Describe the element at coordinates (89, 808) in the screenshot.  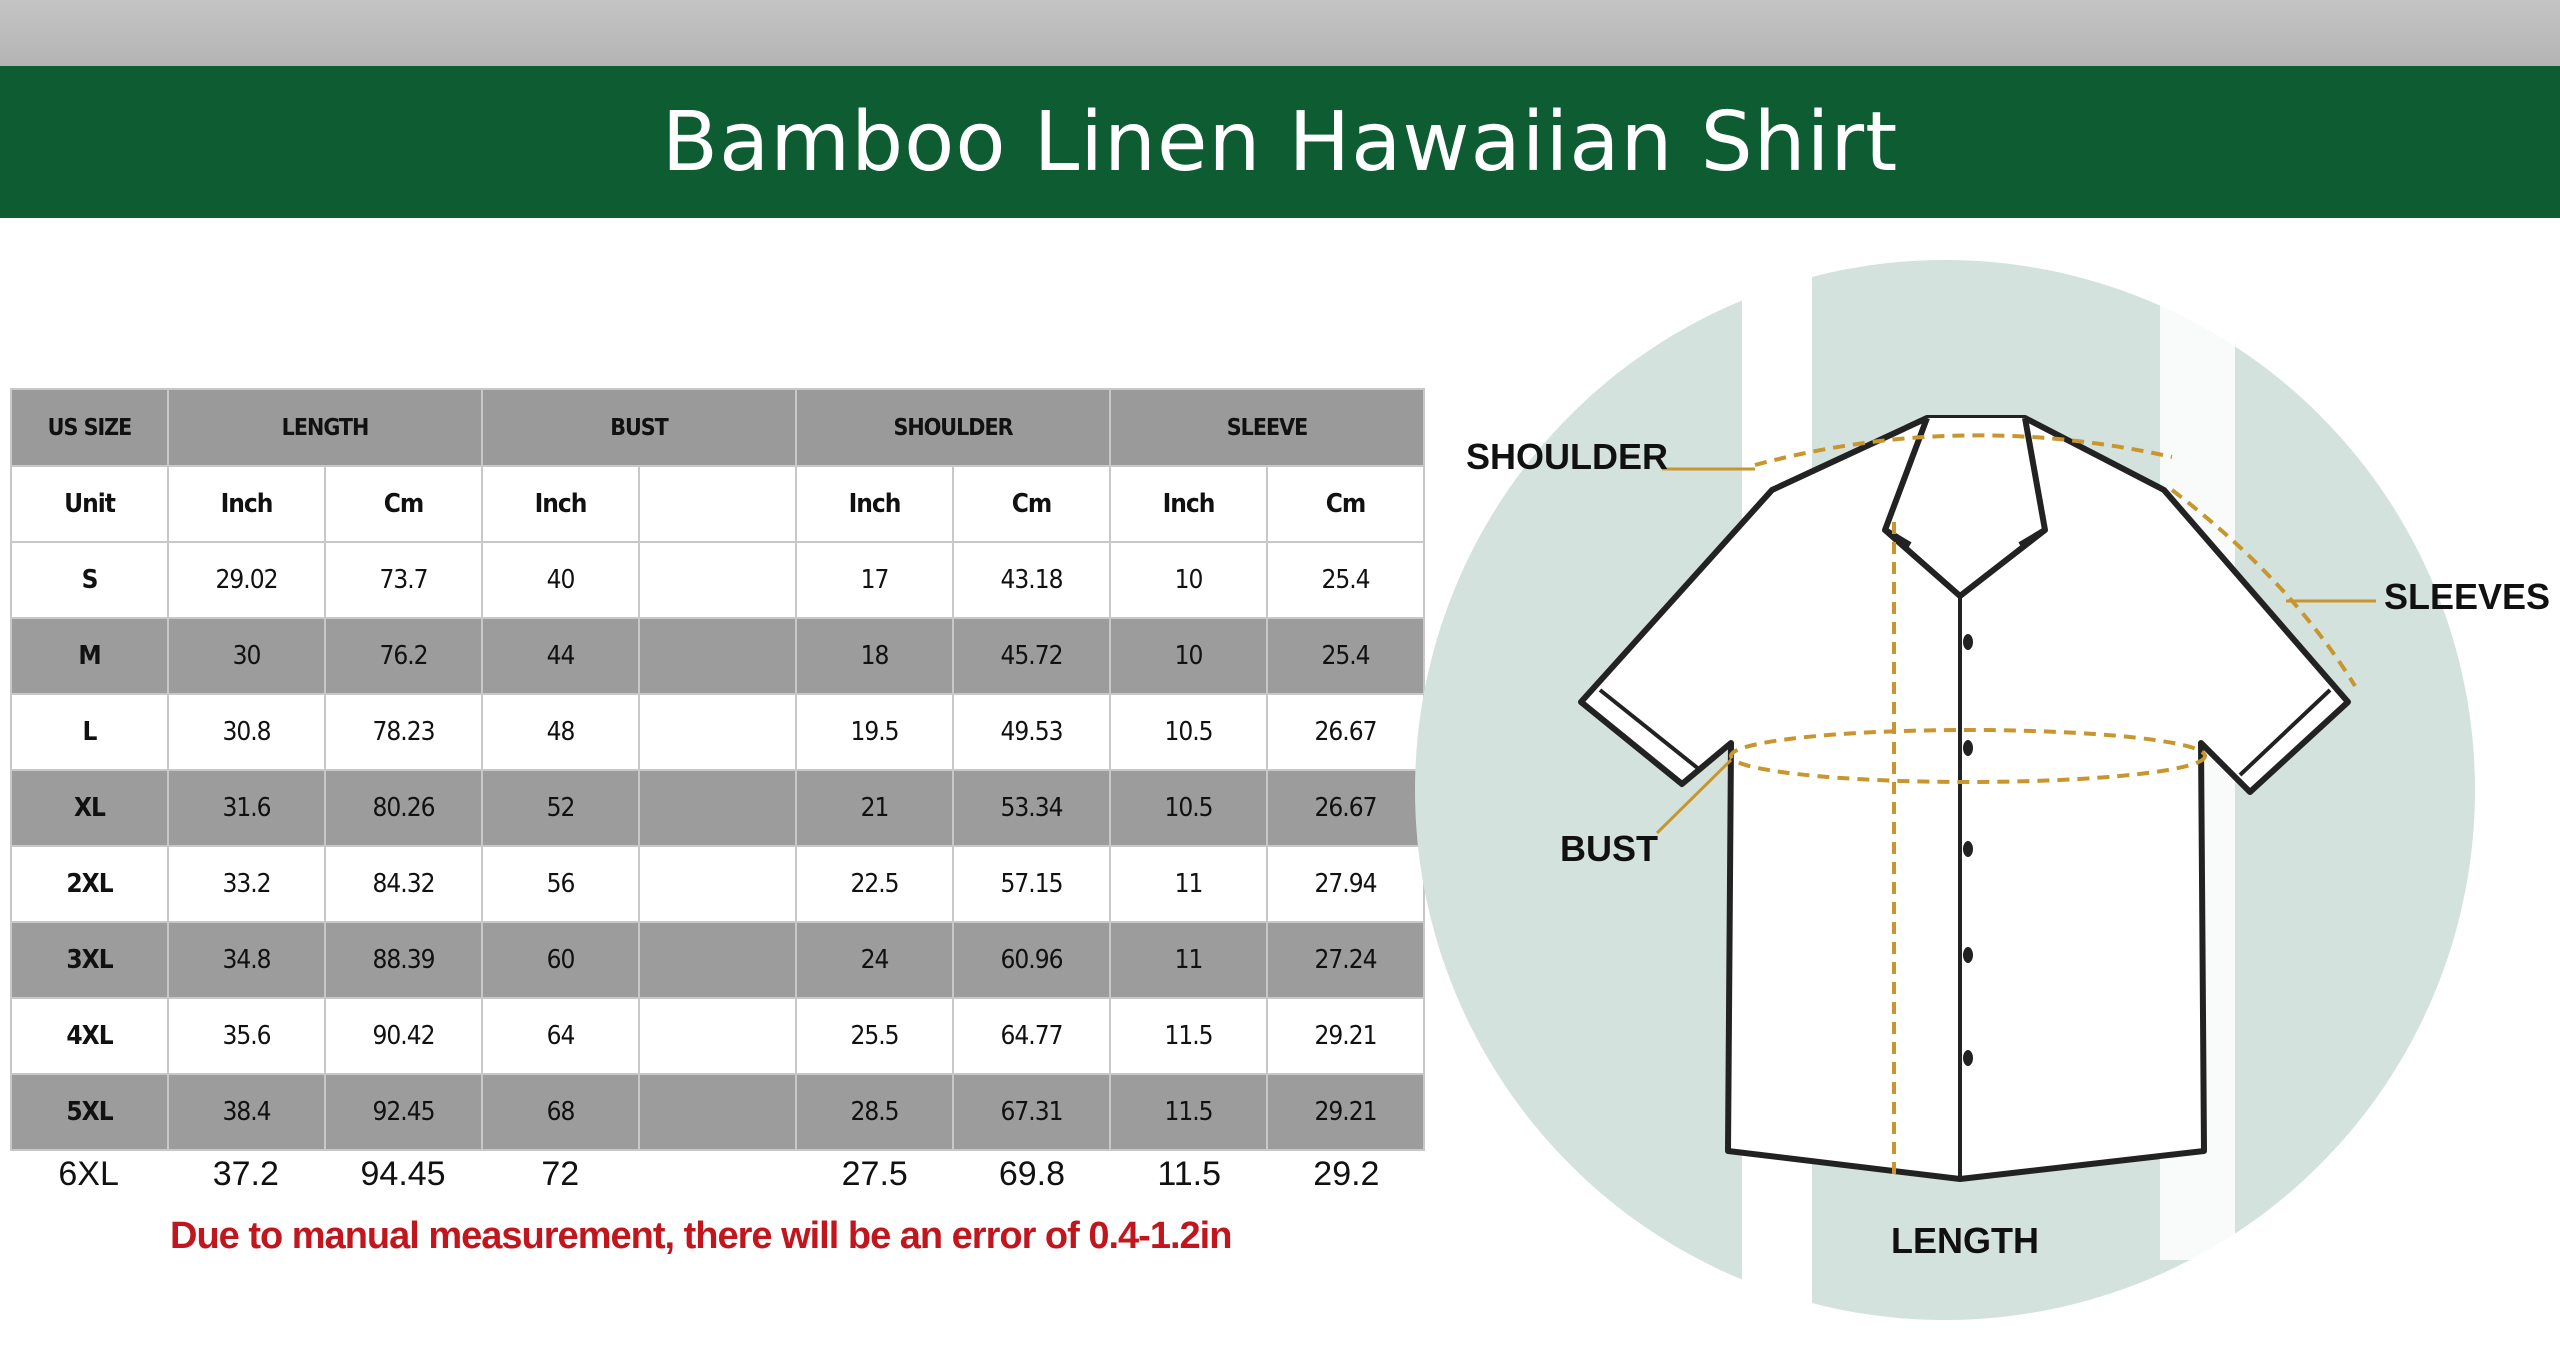
I see `size-label: XL` at that location.